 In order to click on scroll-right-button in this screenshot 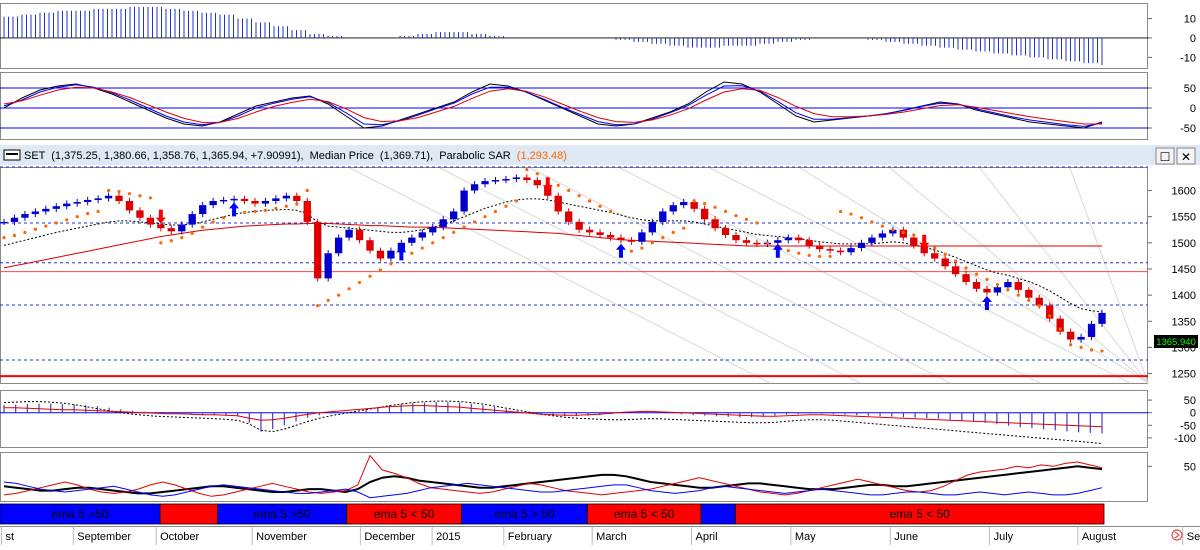, I will do `click(1177, 535)`.